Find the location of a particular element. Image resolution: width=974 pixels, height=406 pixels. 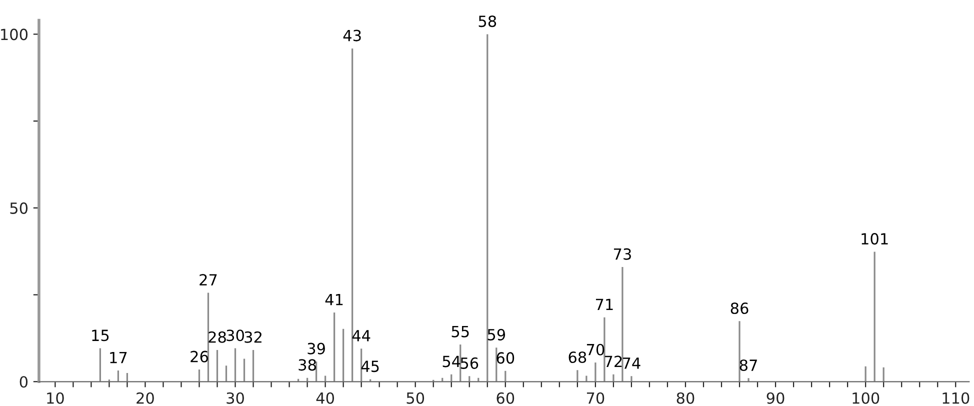

annotation: 68 is located at coordinates (577, 357).